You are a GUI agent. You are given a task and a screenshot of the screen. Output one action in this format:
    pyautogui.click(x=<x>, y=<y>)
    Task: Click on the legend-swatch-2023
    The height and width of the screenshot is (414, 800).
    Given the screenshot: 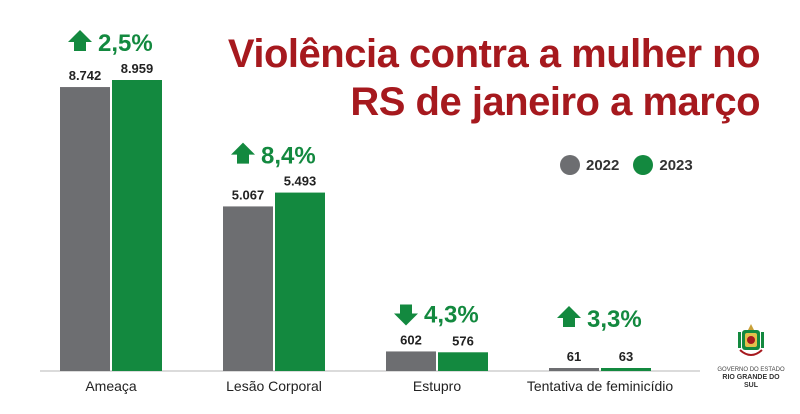 What is the action you would take?
    pyautogui.click(x=643, y=165)
    